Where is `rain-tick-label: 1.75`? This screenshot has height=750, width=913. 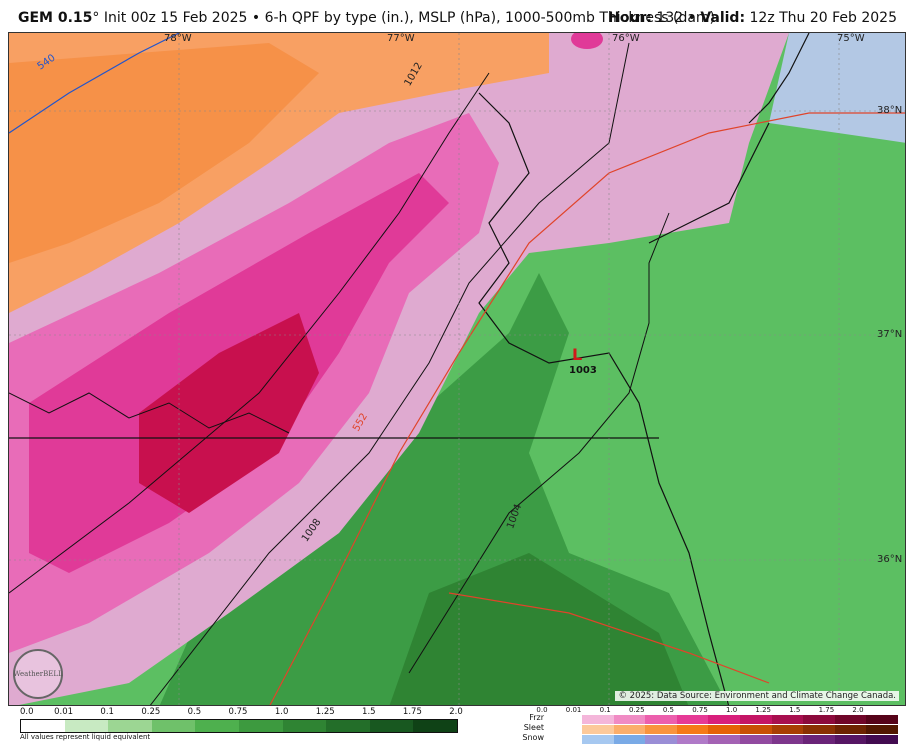
rain-tick-label: 1.75 is located at coordinates (412, 712).